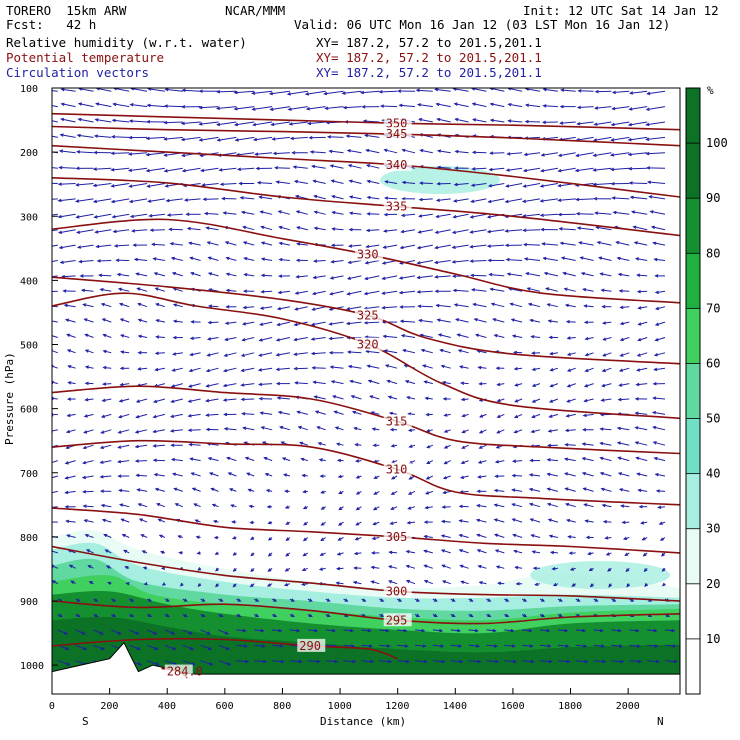 The height and width of the screenshot is (740, 740). I want to click on x-tick-label-1600: 1600, so click(513, 706).